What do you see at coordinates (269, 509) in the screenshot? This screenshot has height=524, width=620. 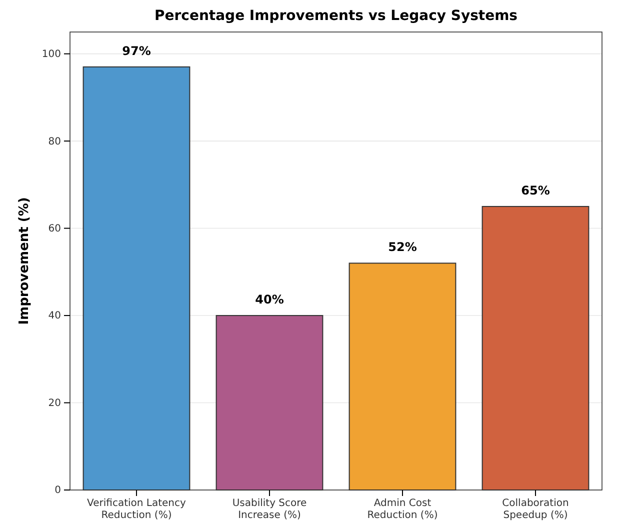 I see `x-tick-label: Usability Score Increase (%)` at bounding box center [269, 509].